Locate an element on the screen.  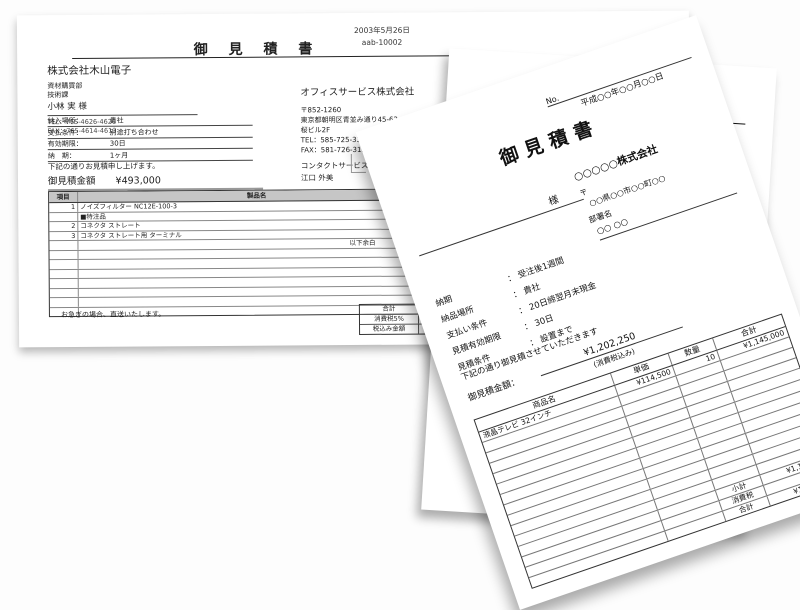
back-client-company: 株式会社木山電子 is located at coordinates (89, 71).